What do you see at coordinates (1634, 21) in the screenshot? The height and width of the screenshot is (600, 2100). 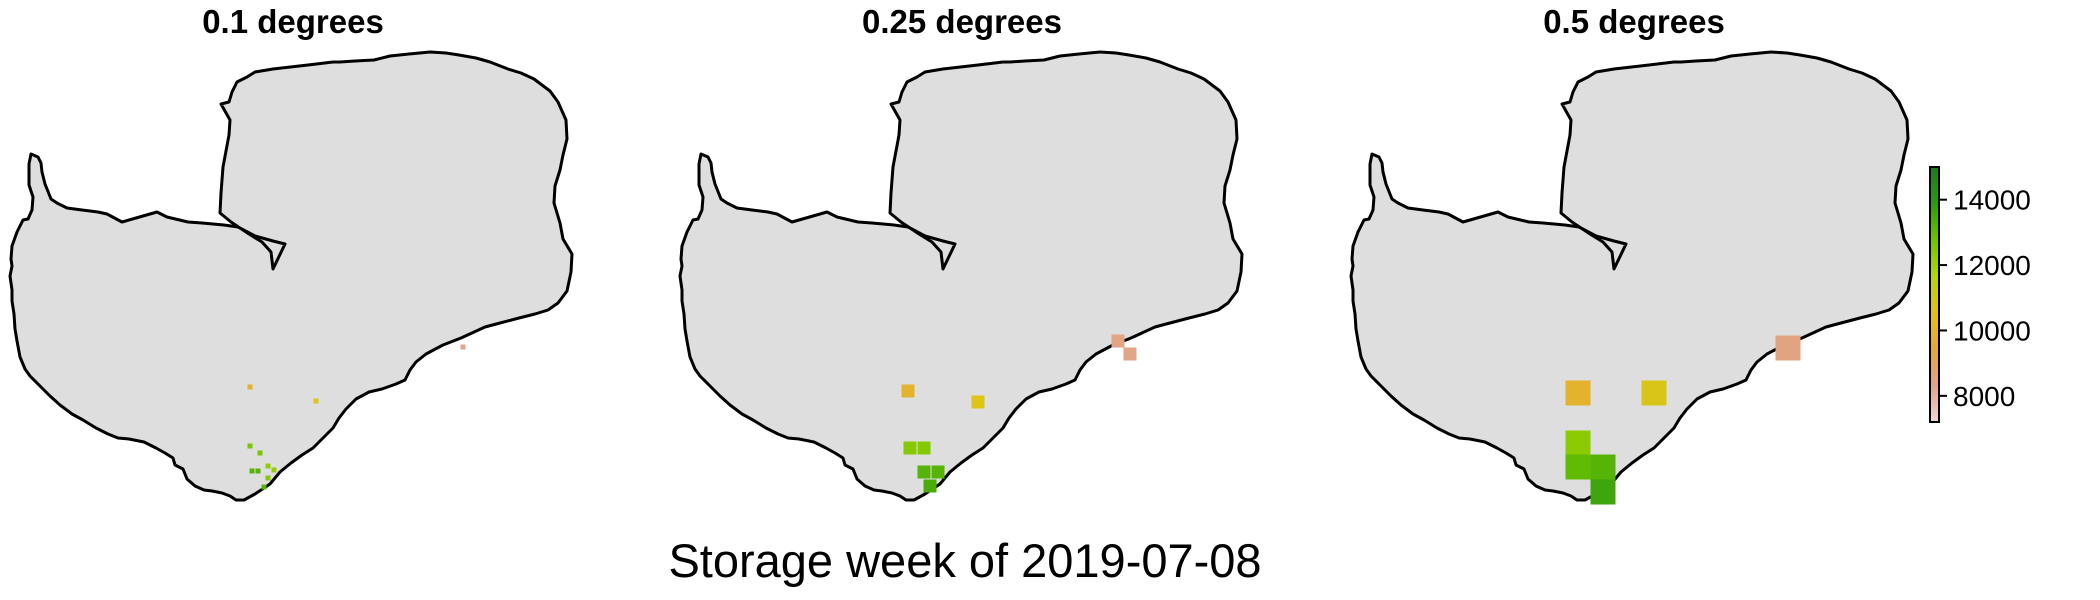 I see `panel-title: 0.5 degrees` at bounding box center [1634, 21].